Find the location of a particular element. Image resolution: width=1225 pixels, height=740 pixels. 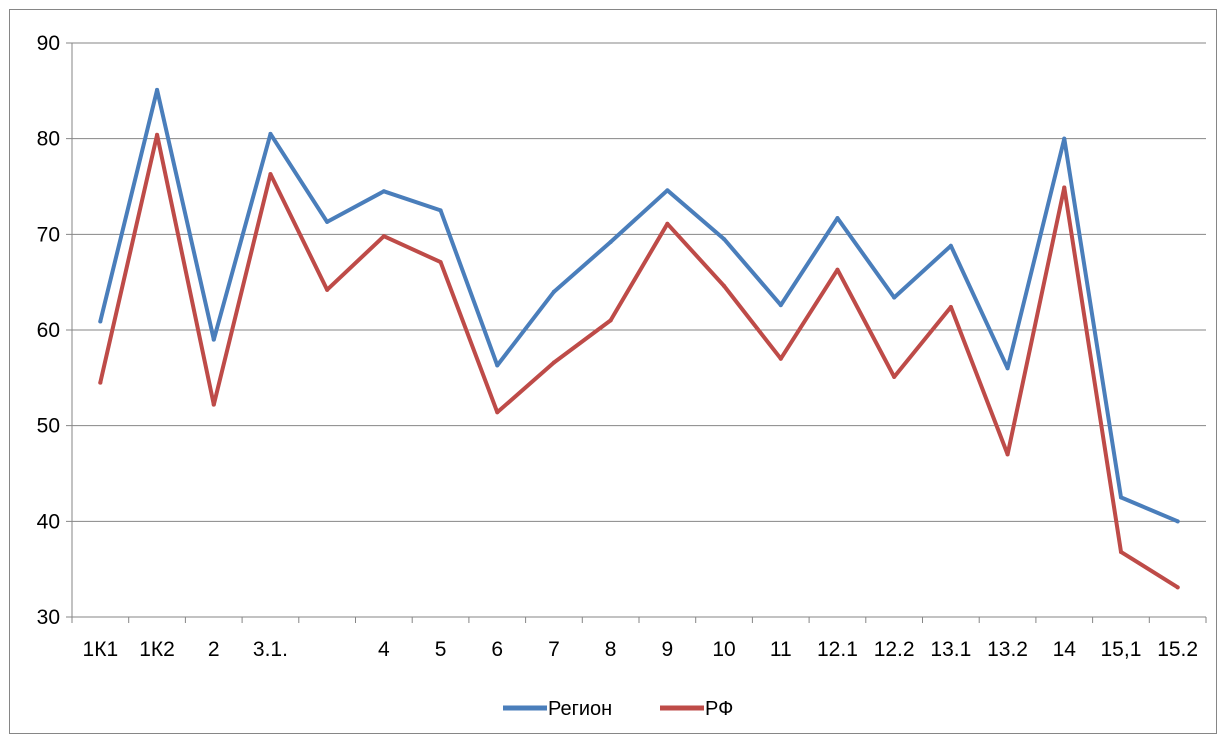

x-tick-label: 12.2 is located at coordinates (894, 649).